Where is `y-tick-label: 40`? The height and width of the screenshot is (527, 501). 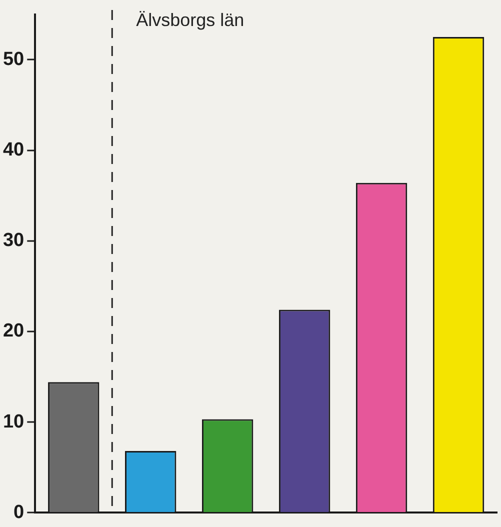 y-tick-label: 40 is located at coordinates (13, 150).